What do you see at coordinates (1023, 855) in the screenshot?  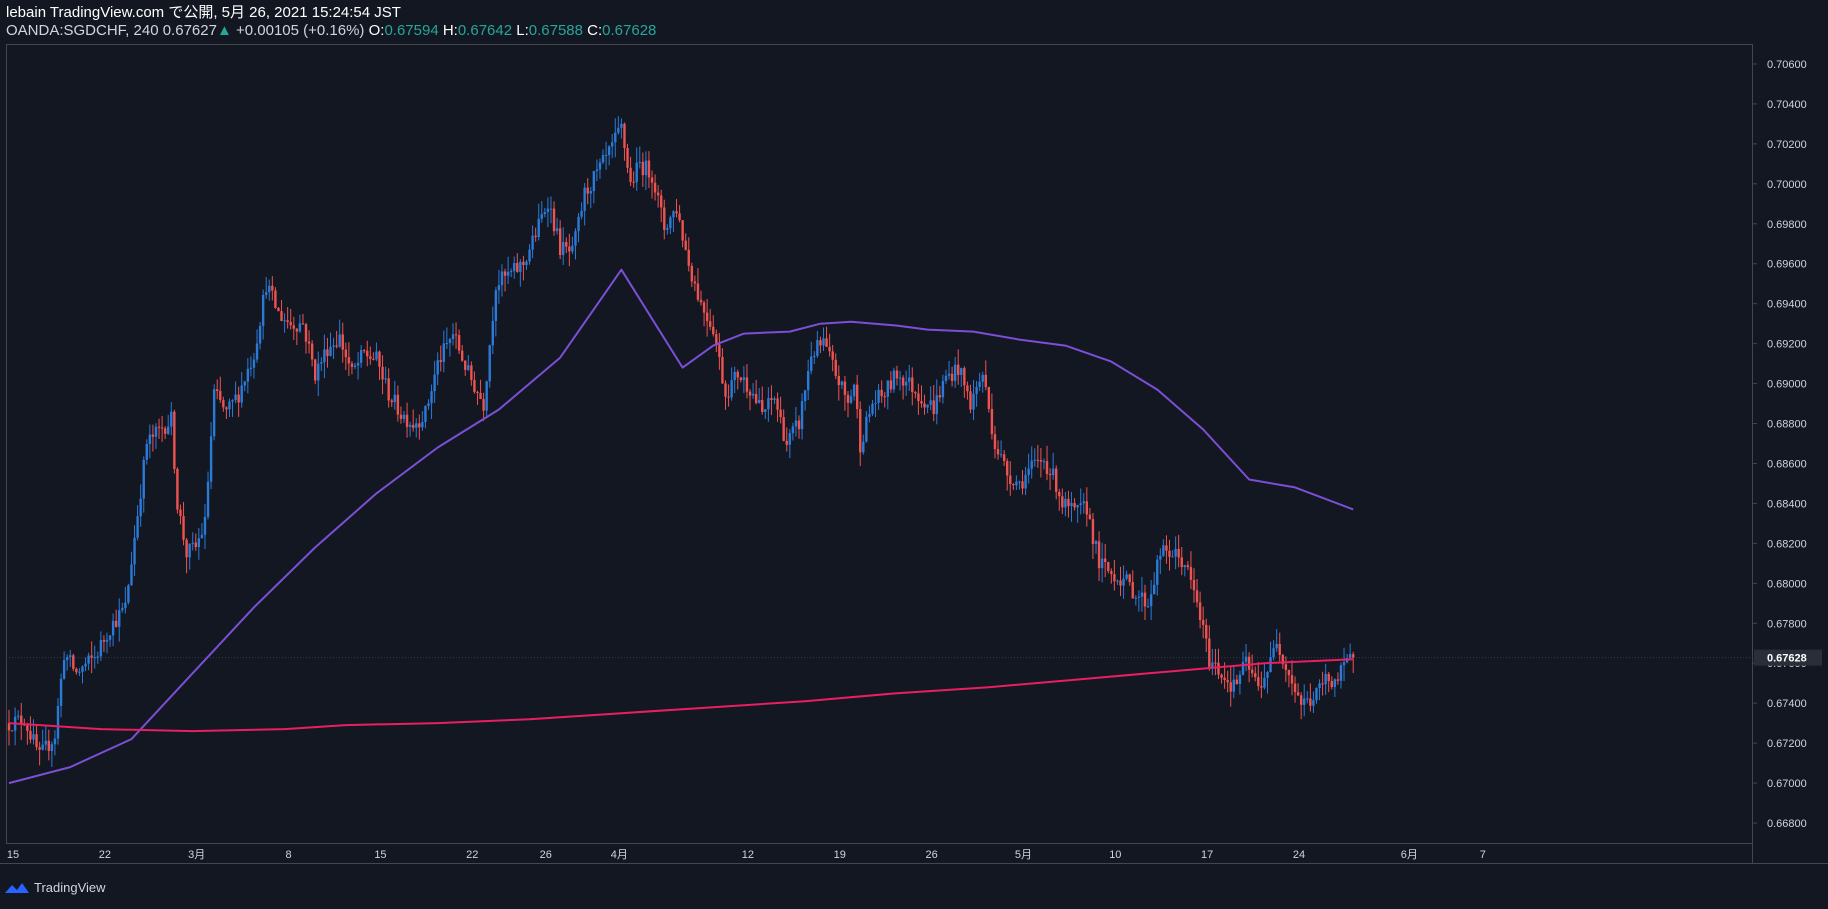 I see `x-tick-label: 5月` at bounding box center [1023, 855].